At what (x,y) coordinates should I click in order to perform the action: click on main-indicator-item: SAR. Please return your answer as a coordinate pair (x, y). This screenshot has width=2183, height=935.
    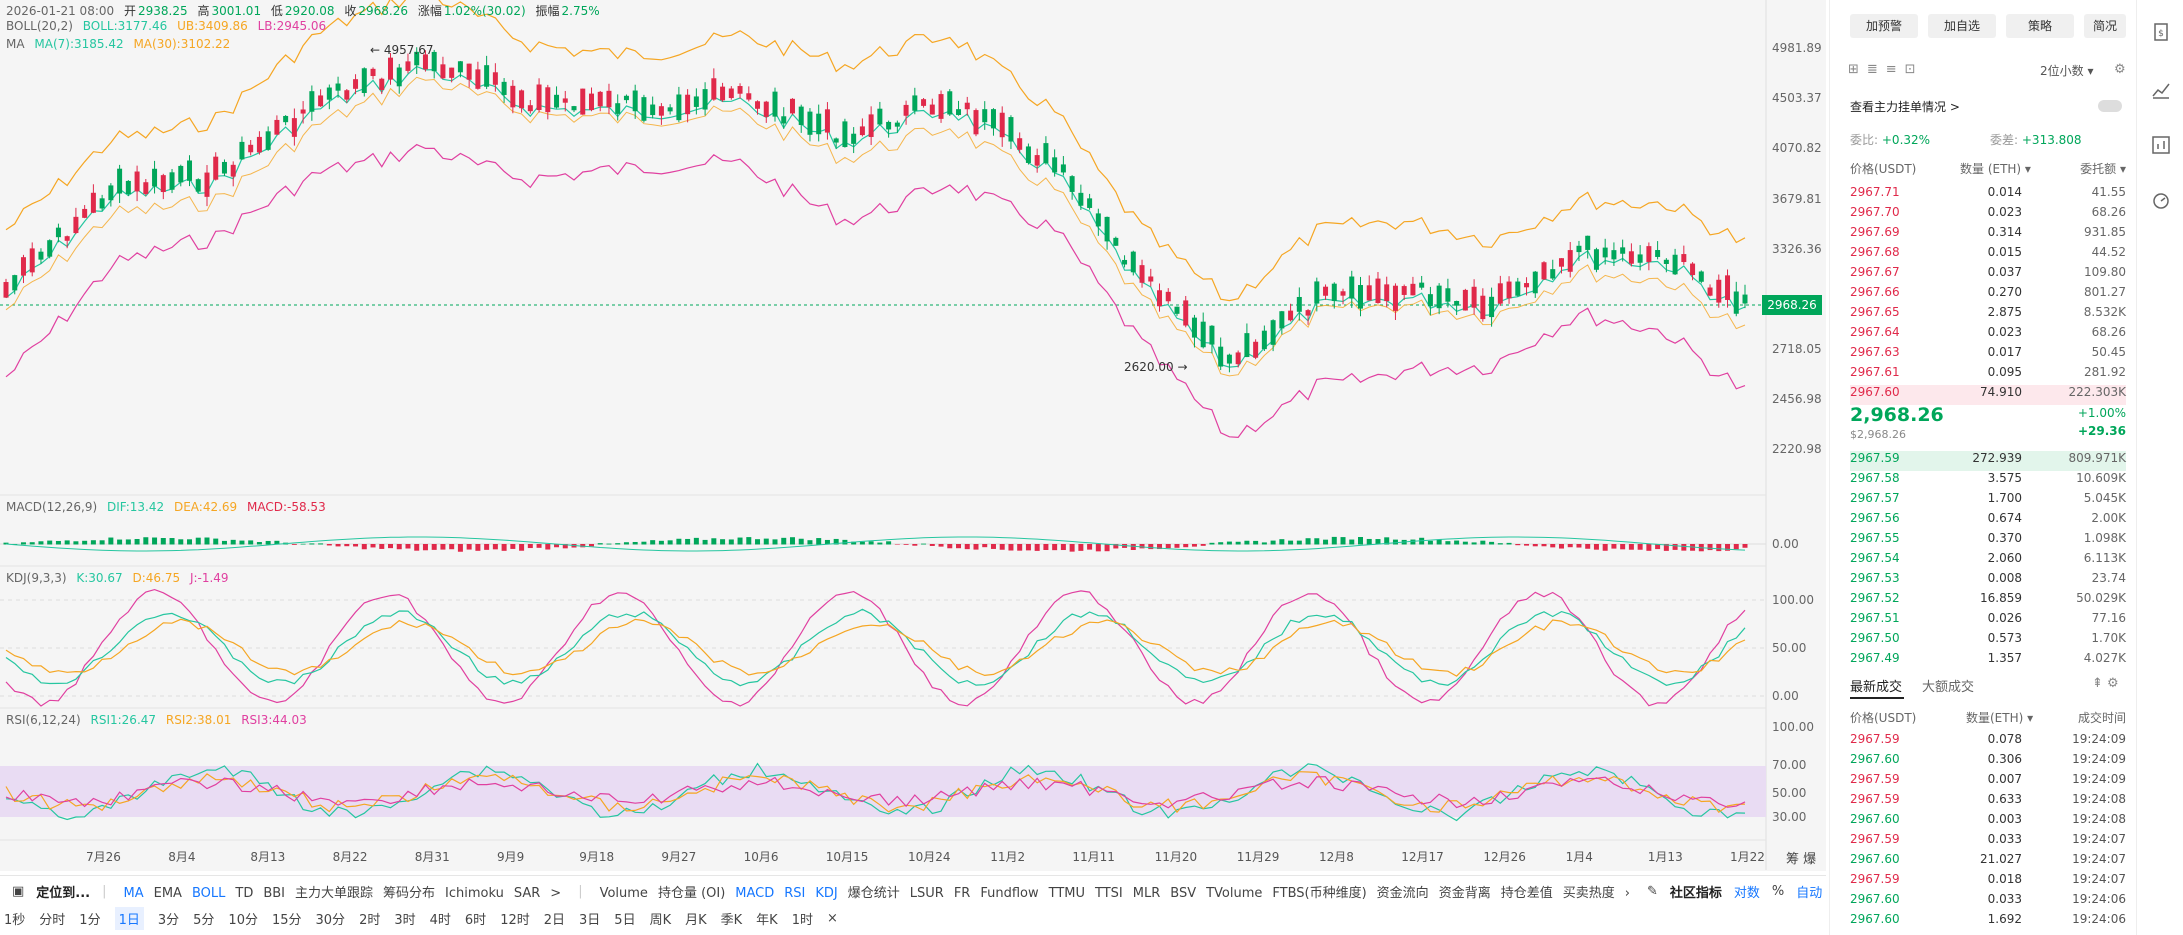
    Looking at the image, I should click on (527, 893).